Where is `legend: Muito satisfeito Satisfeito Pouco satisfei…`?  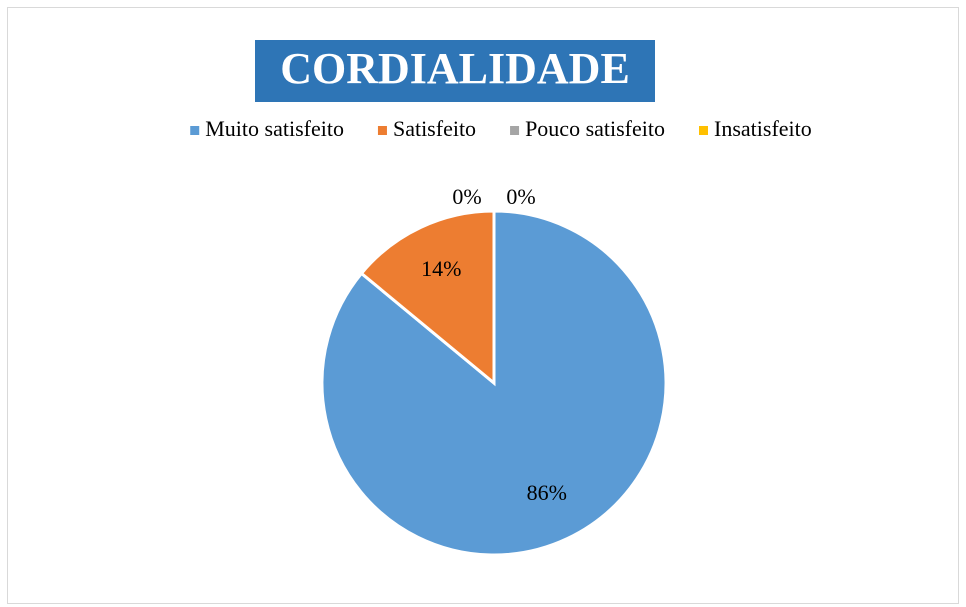 legend: Muito satisfeito Satisfeito Pouco satisfei… is located at coordinates (501, 128).